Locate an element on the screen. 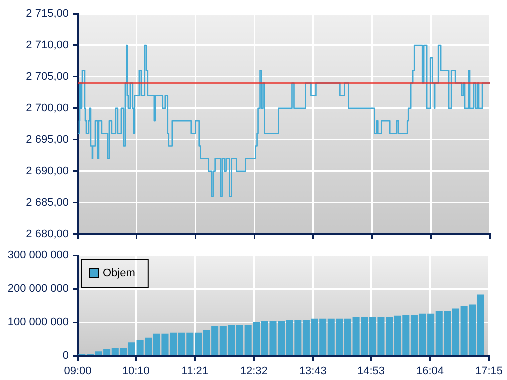 The width and height of the screenshot is (507, 380). legend-label: Objem is located at coordinates (119, 274).